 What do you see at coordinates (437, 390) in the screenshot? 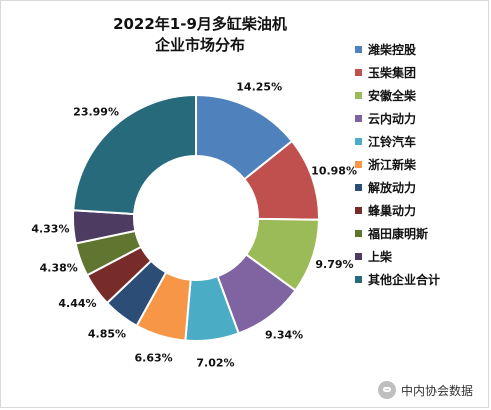
I see `watermark-text: 中内协会数据` at bounding box center [437, 390].